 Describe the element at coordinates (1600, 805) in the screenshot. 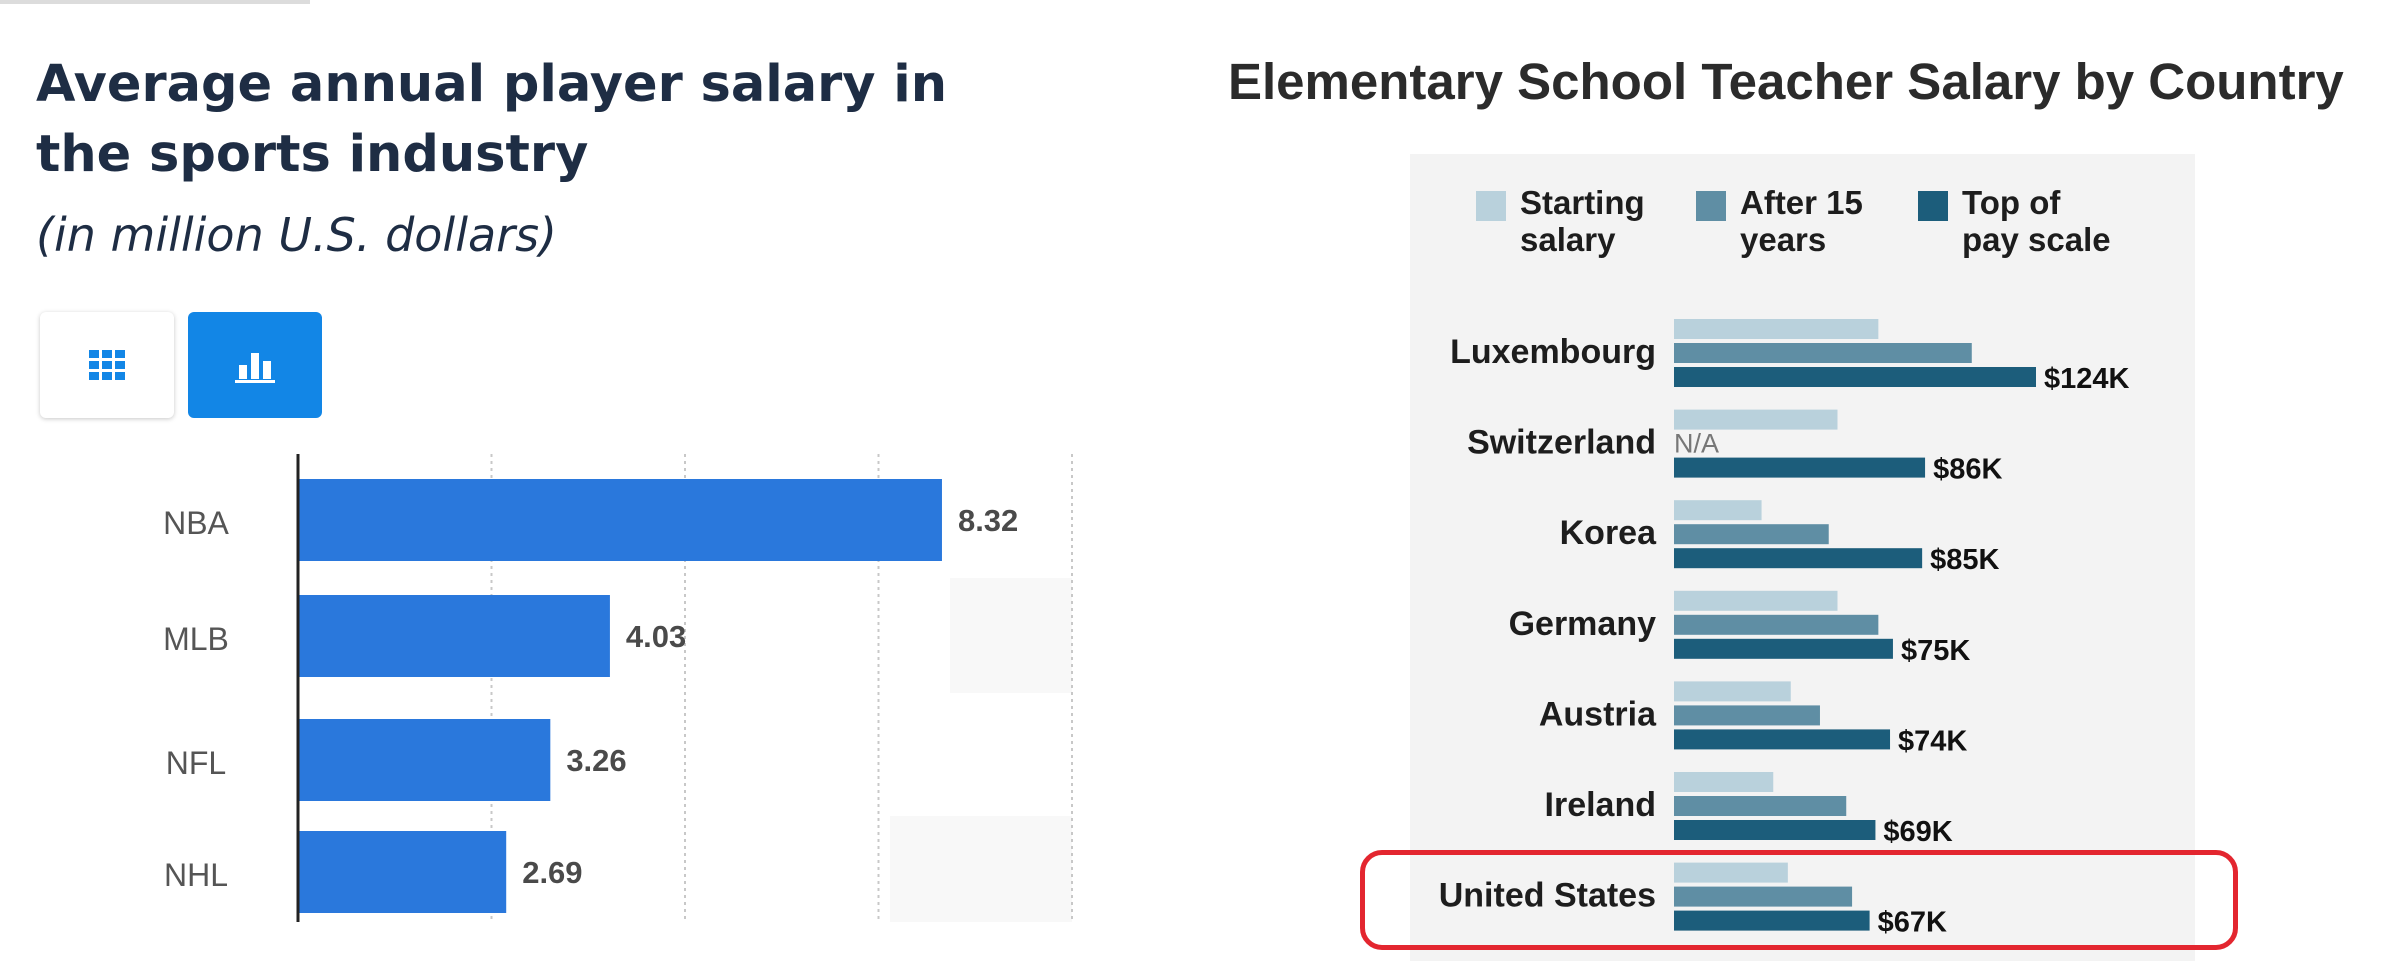

I see `country-label-ireland: Ireland` at that location.